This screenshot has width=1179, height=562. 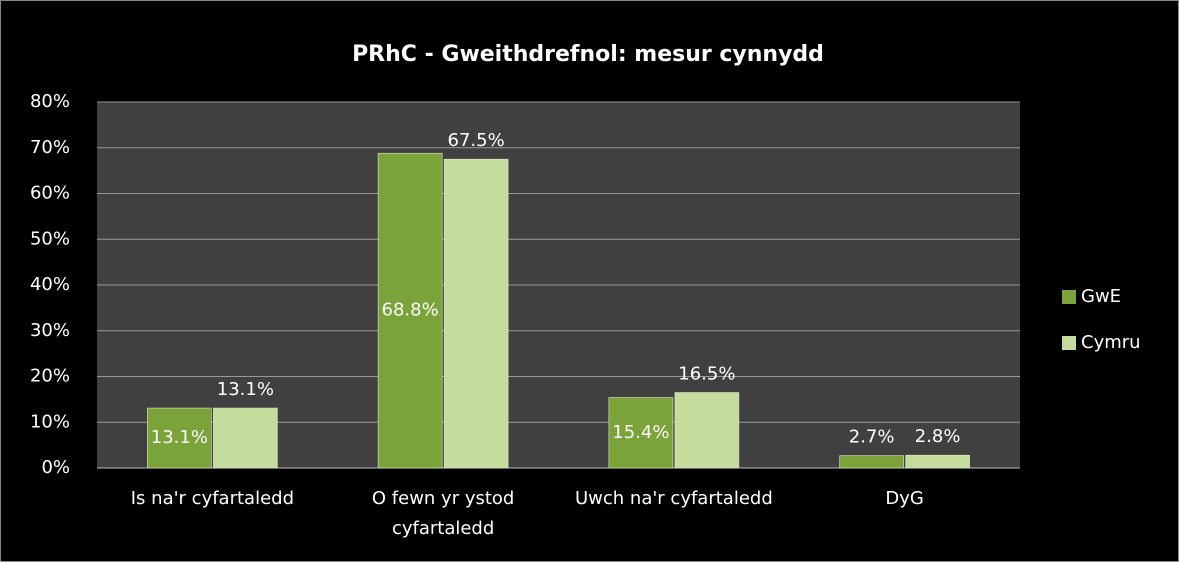 I want to click on y-tick-label: 40%, so click(x=50, y=284).